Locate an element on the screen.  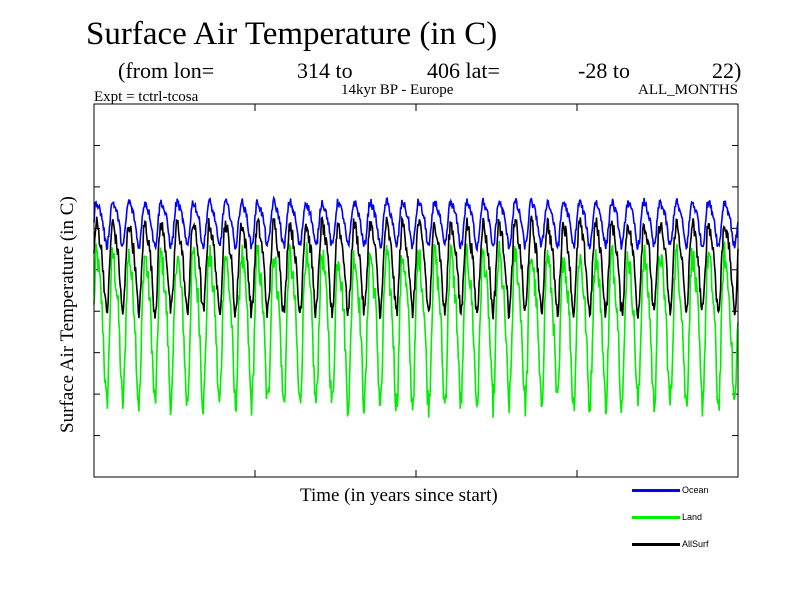
series-line-ocean is located at coordinates (416, 224).